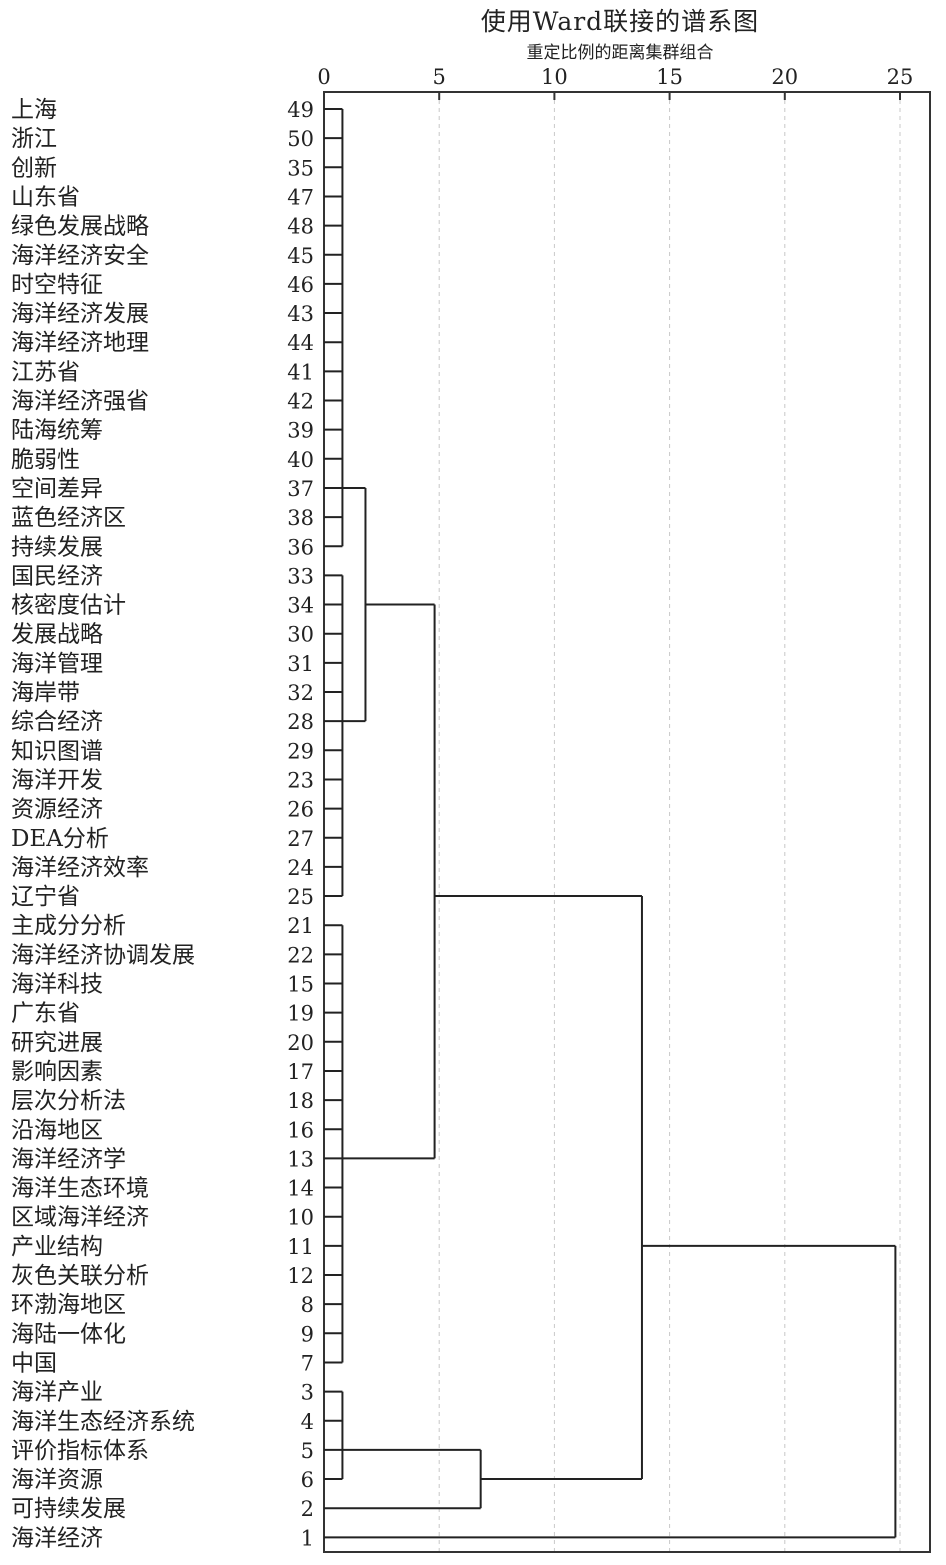  Describe the element at coordinates (307, 1480) in the screenshot. I see `leaf-id-label: 6` at that location.